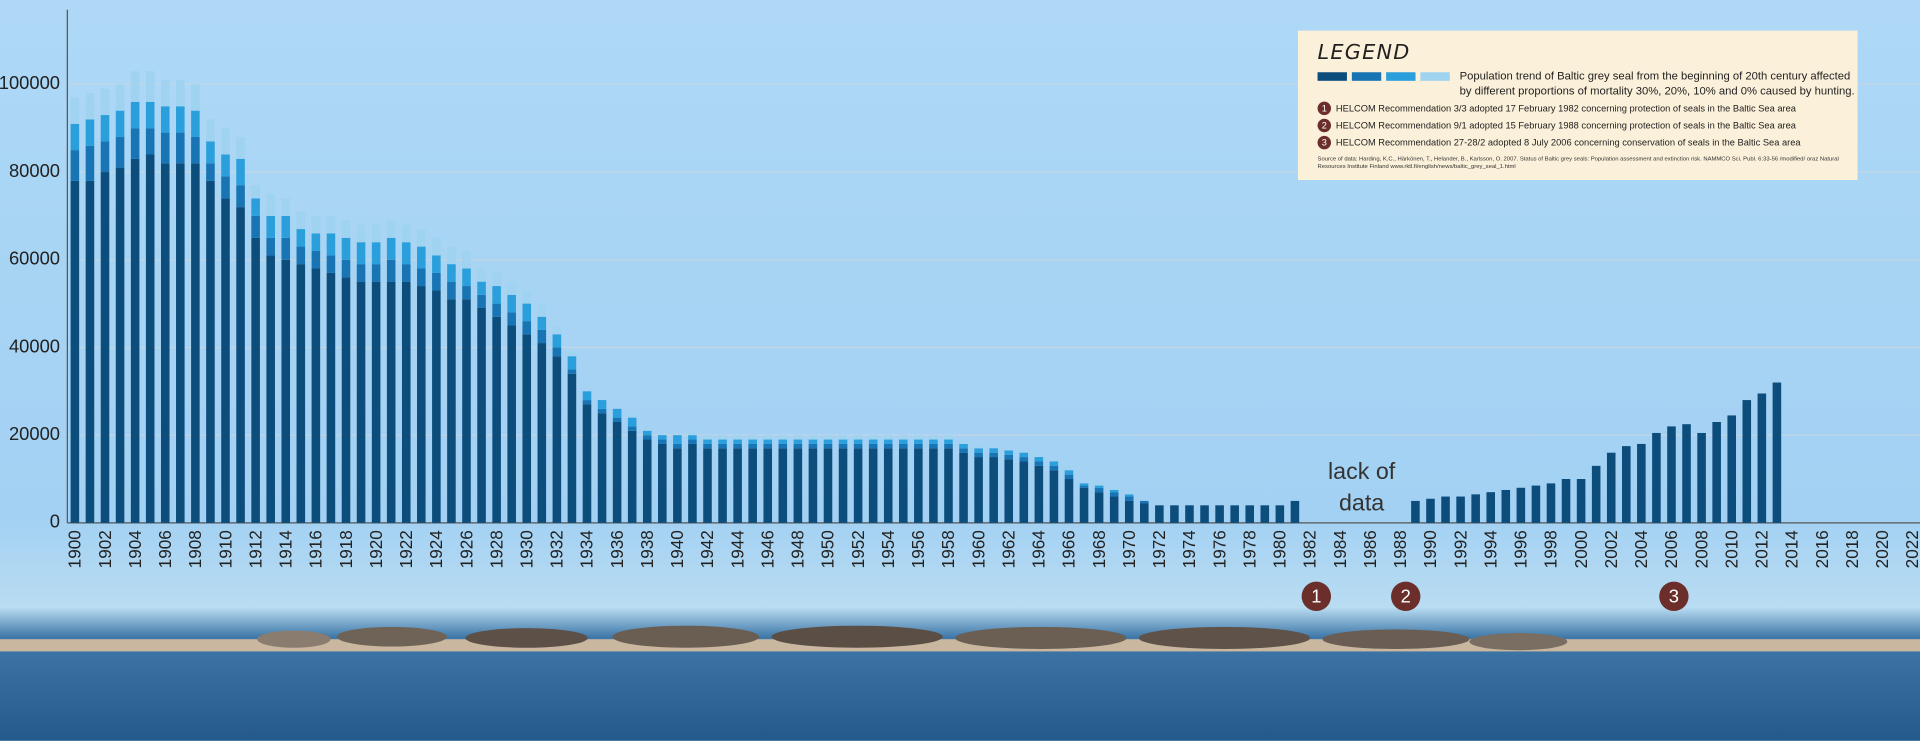 The height and width of the screenshot is (741, 1920). I want to click on x-tick-label: 1992, so click(1460, 549).